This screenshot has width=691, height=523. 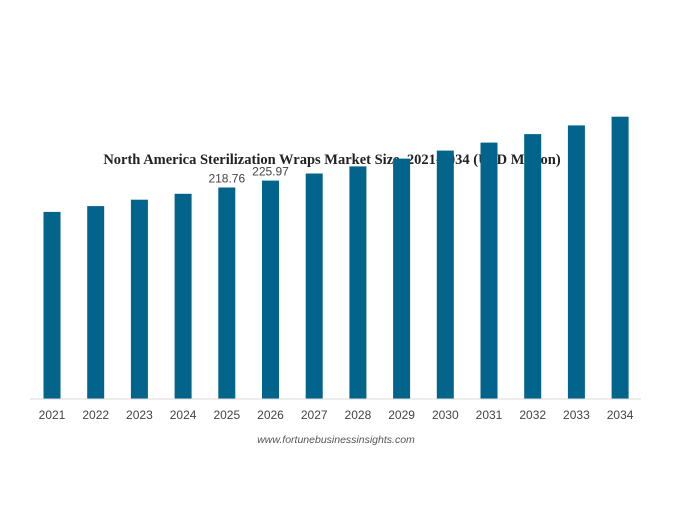 What do you see at coordinates (95, 415) in the screenshot?
I see `x-tick-label-2022: 2022` at bounding box center [95, 415].